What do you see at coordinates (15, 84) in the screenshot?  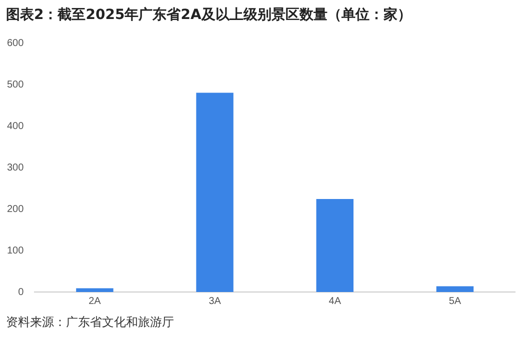 I see `y-tick-label: 500` at bounding box center [15, 84].